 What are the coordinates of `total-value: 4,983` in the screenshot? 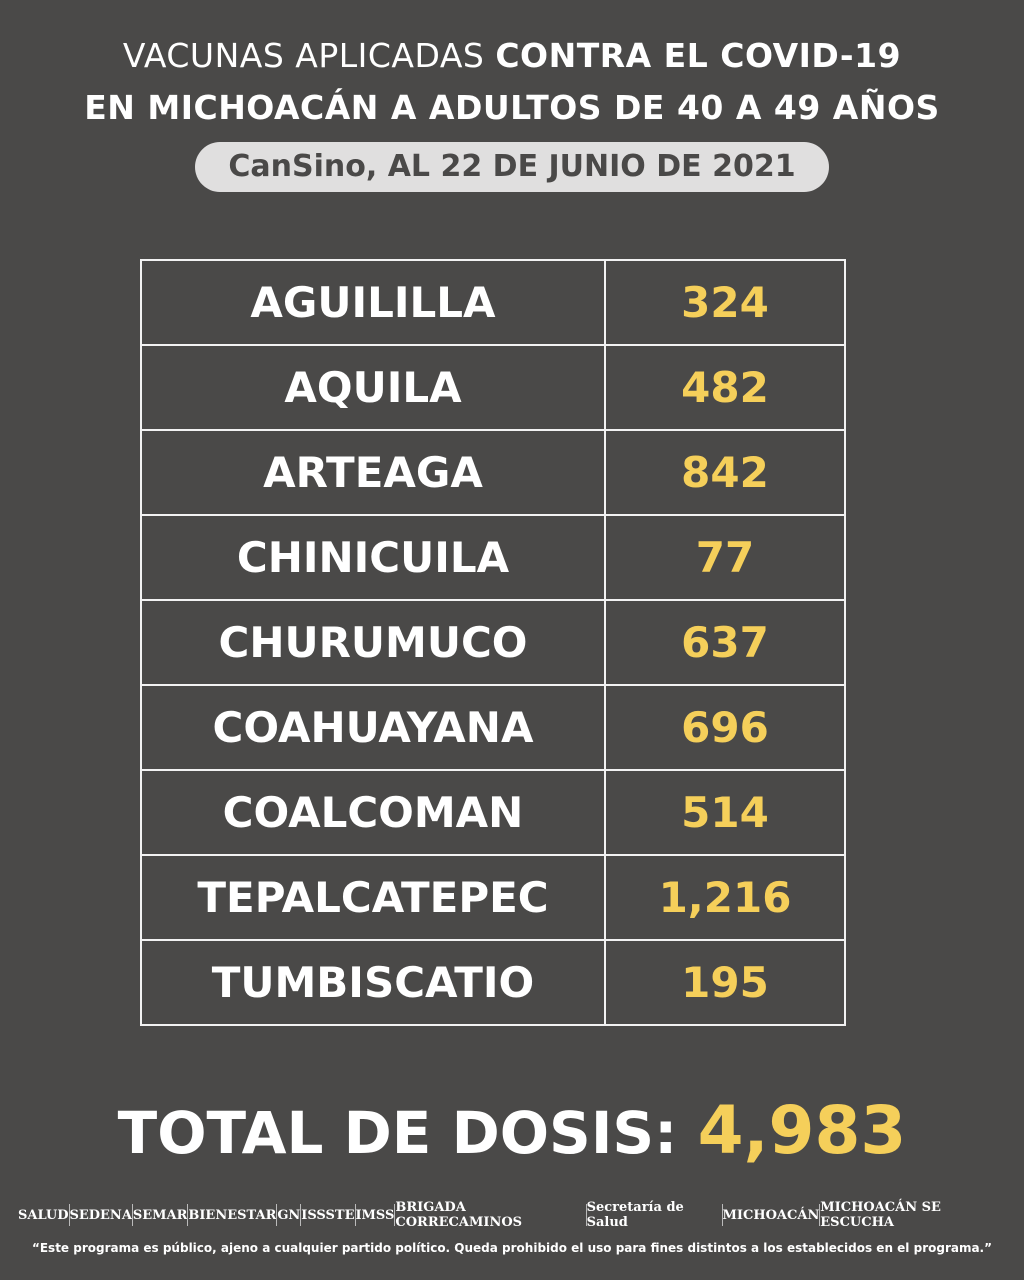 It's located at (802, 1130).